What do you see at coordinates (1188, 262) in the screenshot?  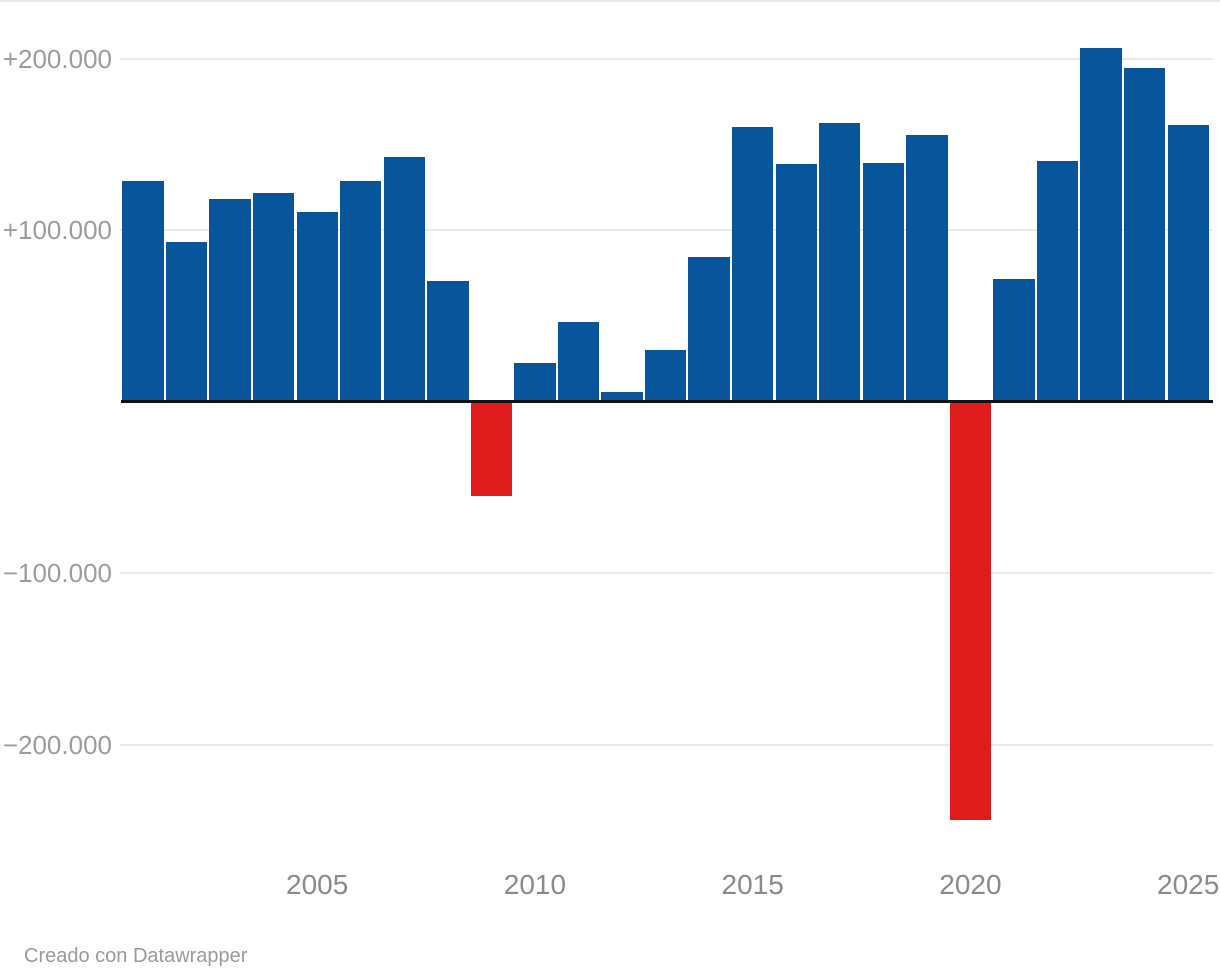 I see `bar-2025` at bounding box center [1188, 262].